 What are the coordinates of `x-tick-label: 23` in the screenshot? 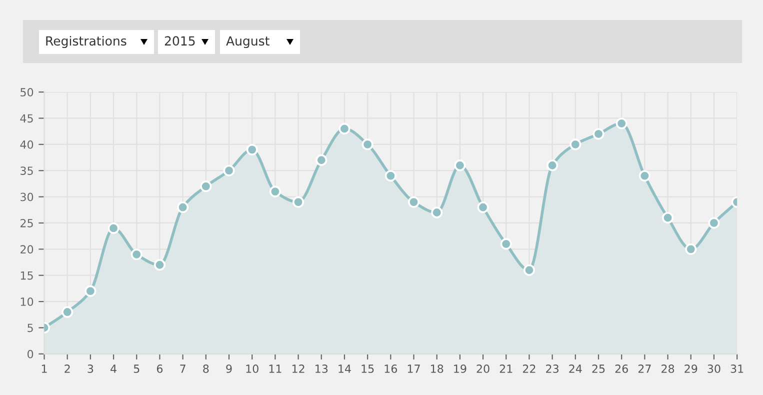 It's located at (552, 368).